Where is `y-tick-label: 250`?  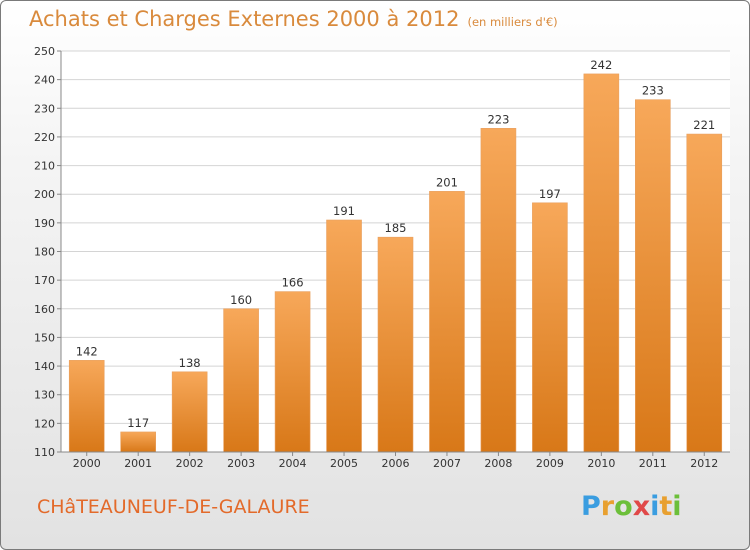
y-tick-label: 250 is located at coordinates (44, 51).